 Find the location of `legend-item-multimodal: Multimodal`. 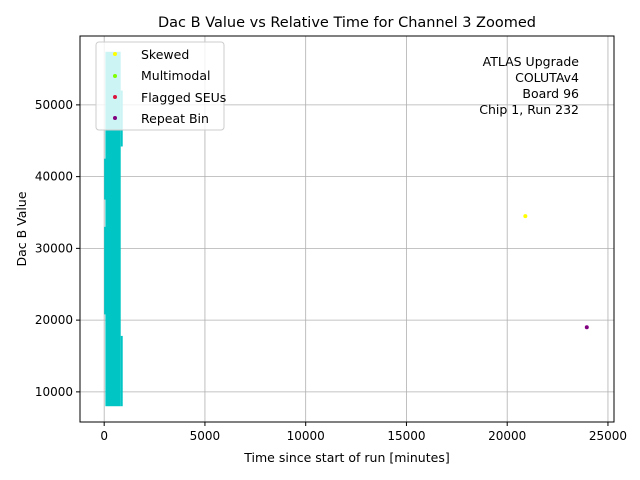

legend-item-multimodal: Multimodal is located at coordinates (161, 75).